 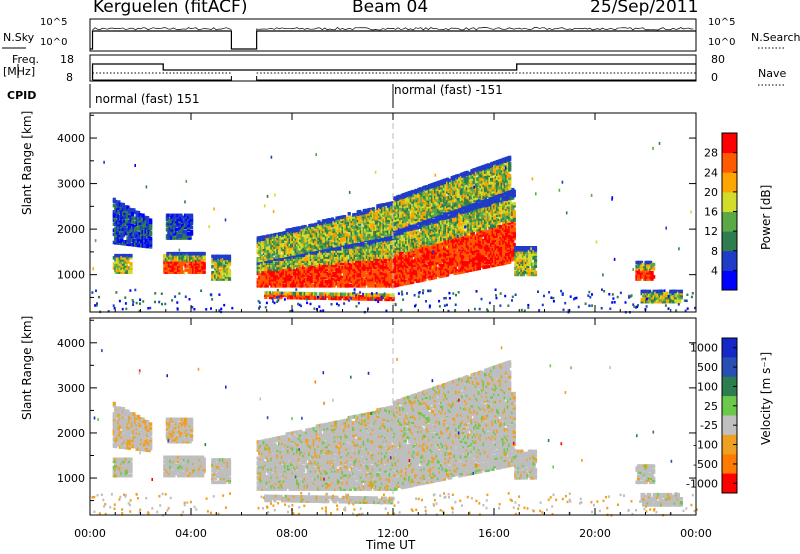 What do you see at coordinates (391, 545) in the screenshot?
I see `time-xlabel: Time UT` at bounding box center [391, 545].